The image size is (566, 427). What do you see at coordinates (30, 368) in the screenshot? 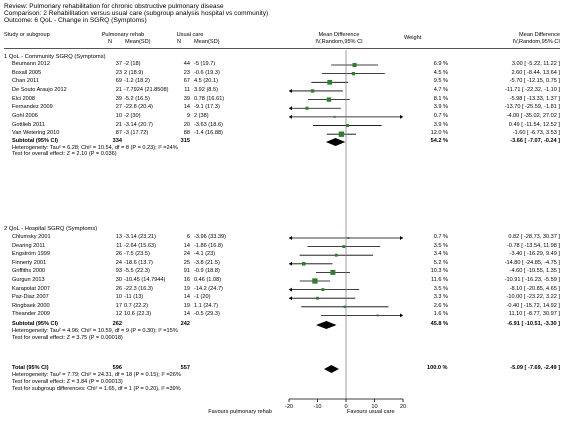
I see `total-label: Total (95% CI)` at bounding box center [30, 368].